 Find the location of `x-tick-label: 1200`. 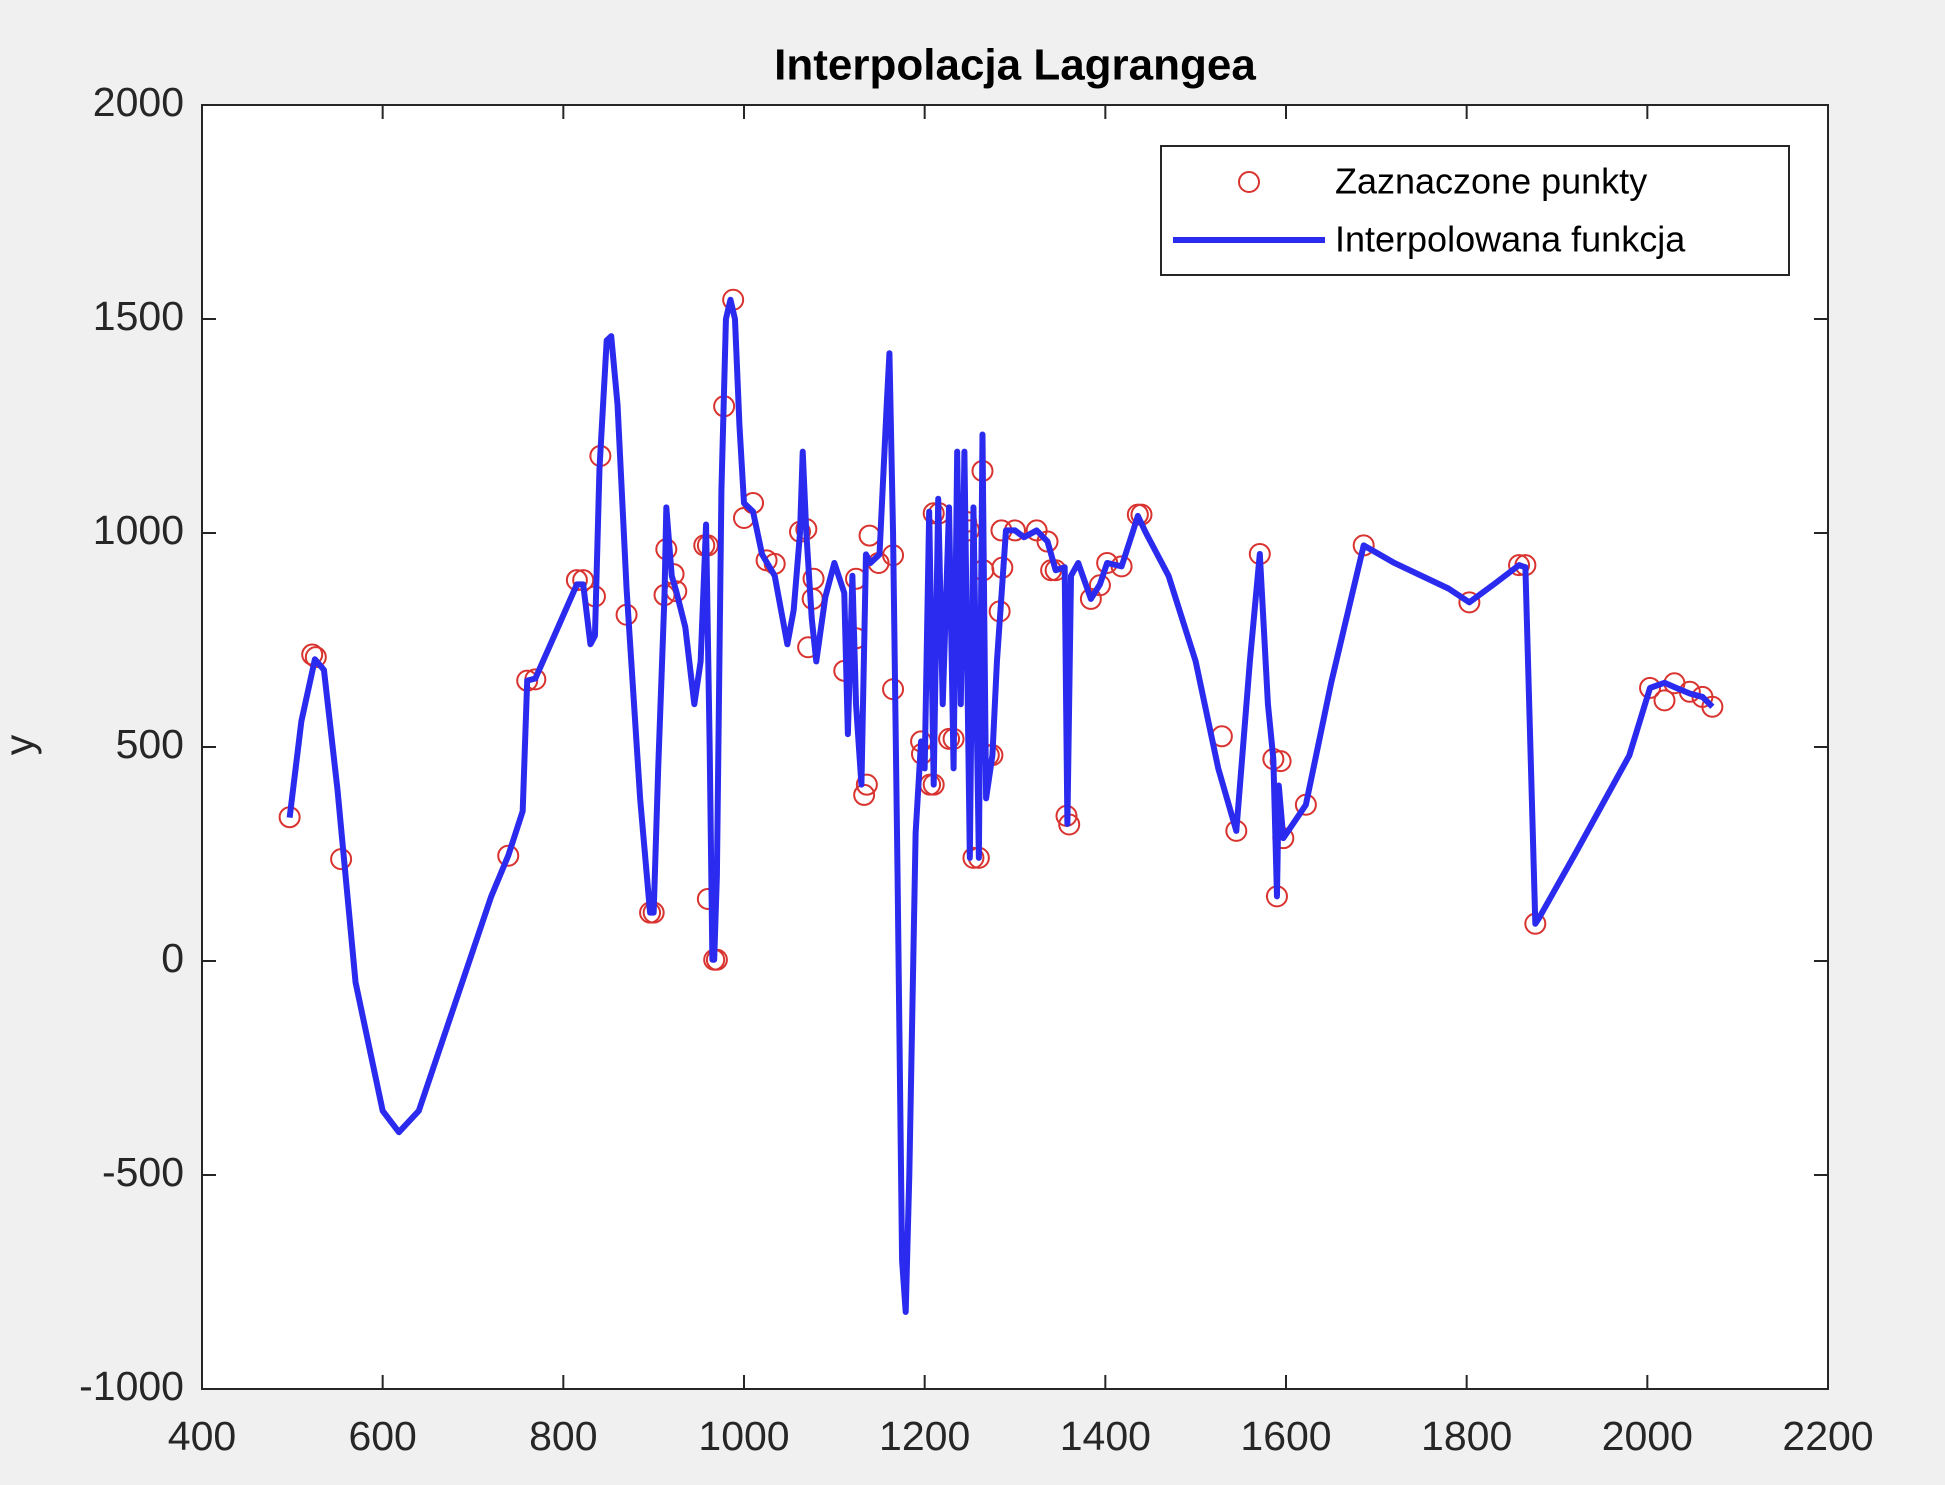

x-tick-label: 1200 is located at coordinates (924, 1436).